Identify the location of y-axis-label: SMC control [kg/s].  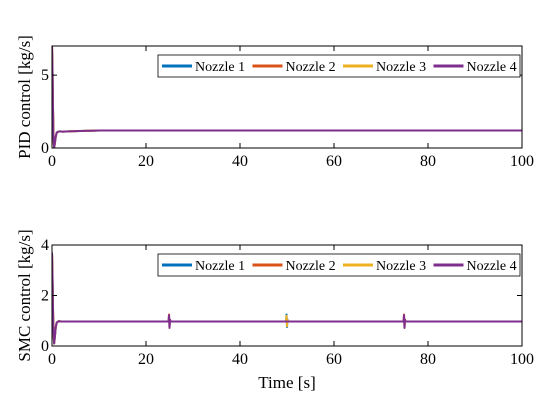
(24, 295).